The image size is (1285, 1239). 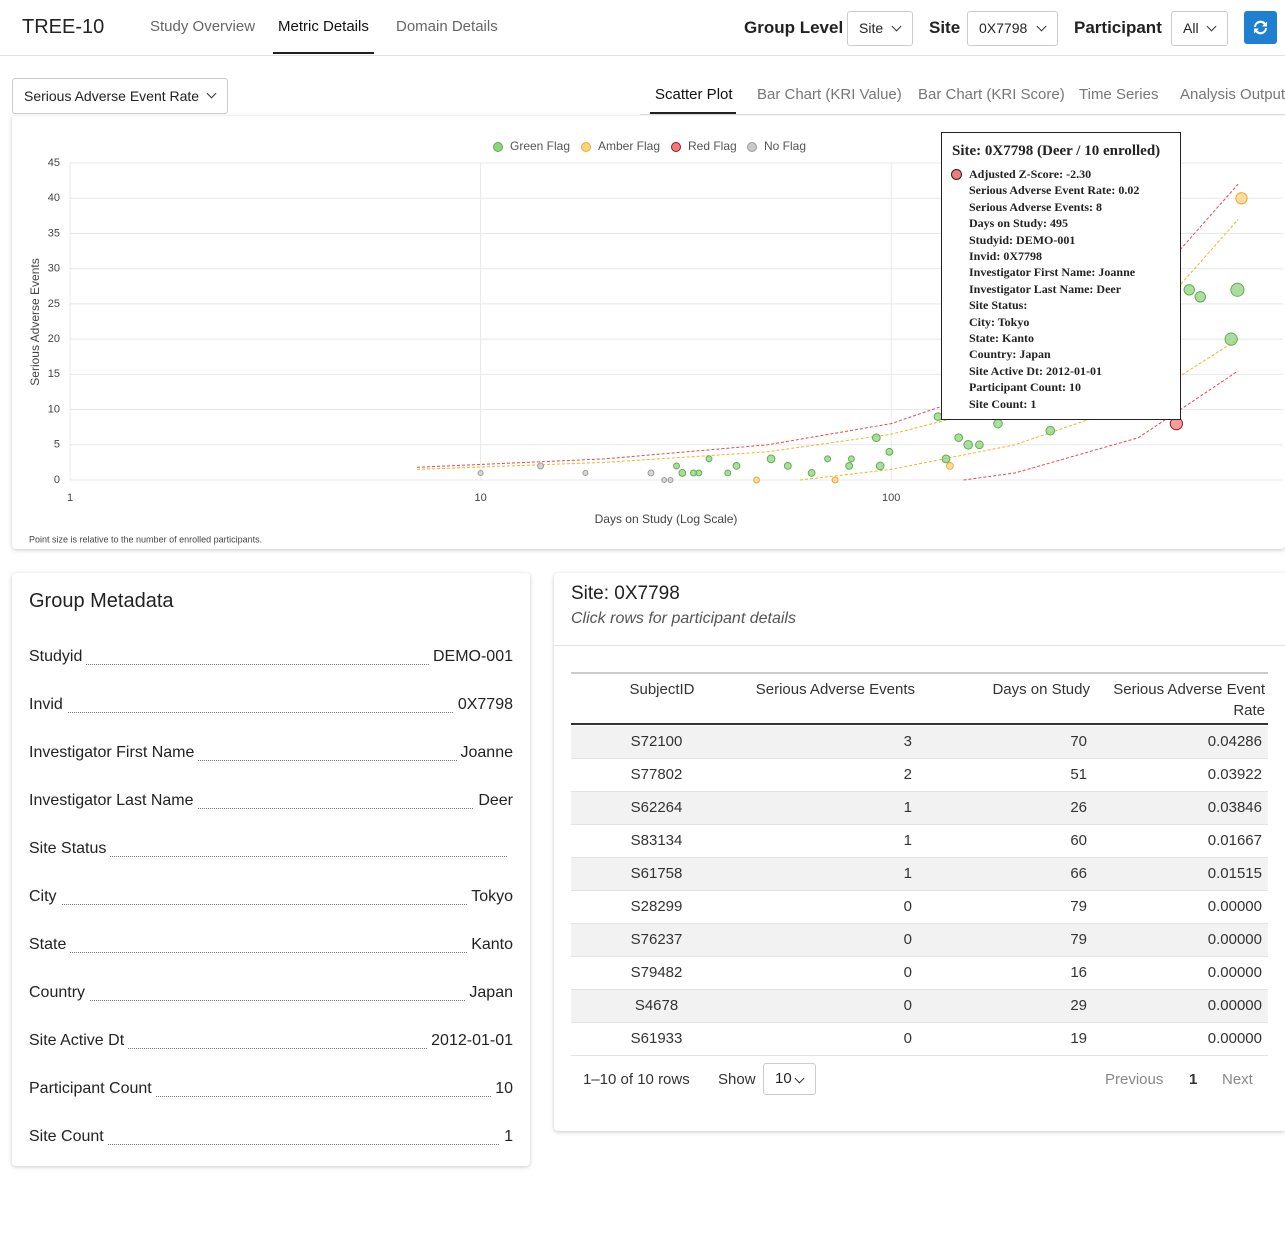 What do you see at coordinates (1134, 1079) in the screenshot?
I see `previous-button: Previous` at bounding box center [1134, 1079].